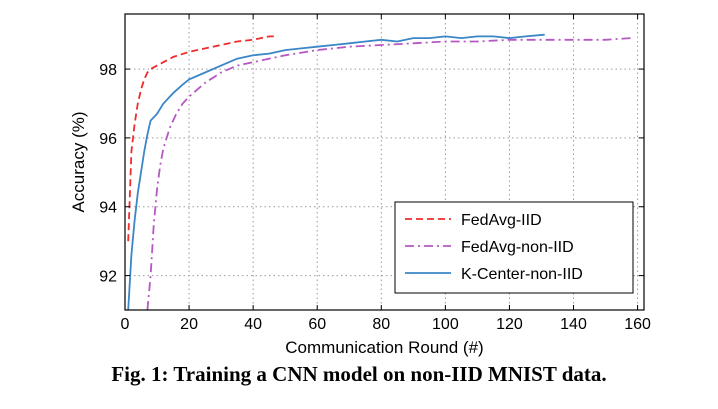 The width and height of the screenshot is (718, 409). I want to click on y-tick-label: 92, so click(108, 277).